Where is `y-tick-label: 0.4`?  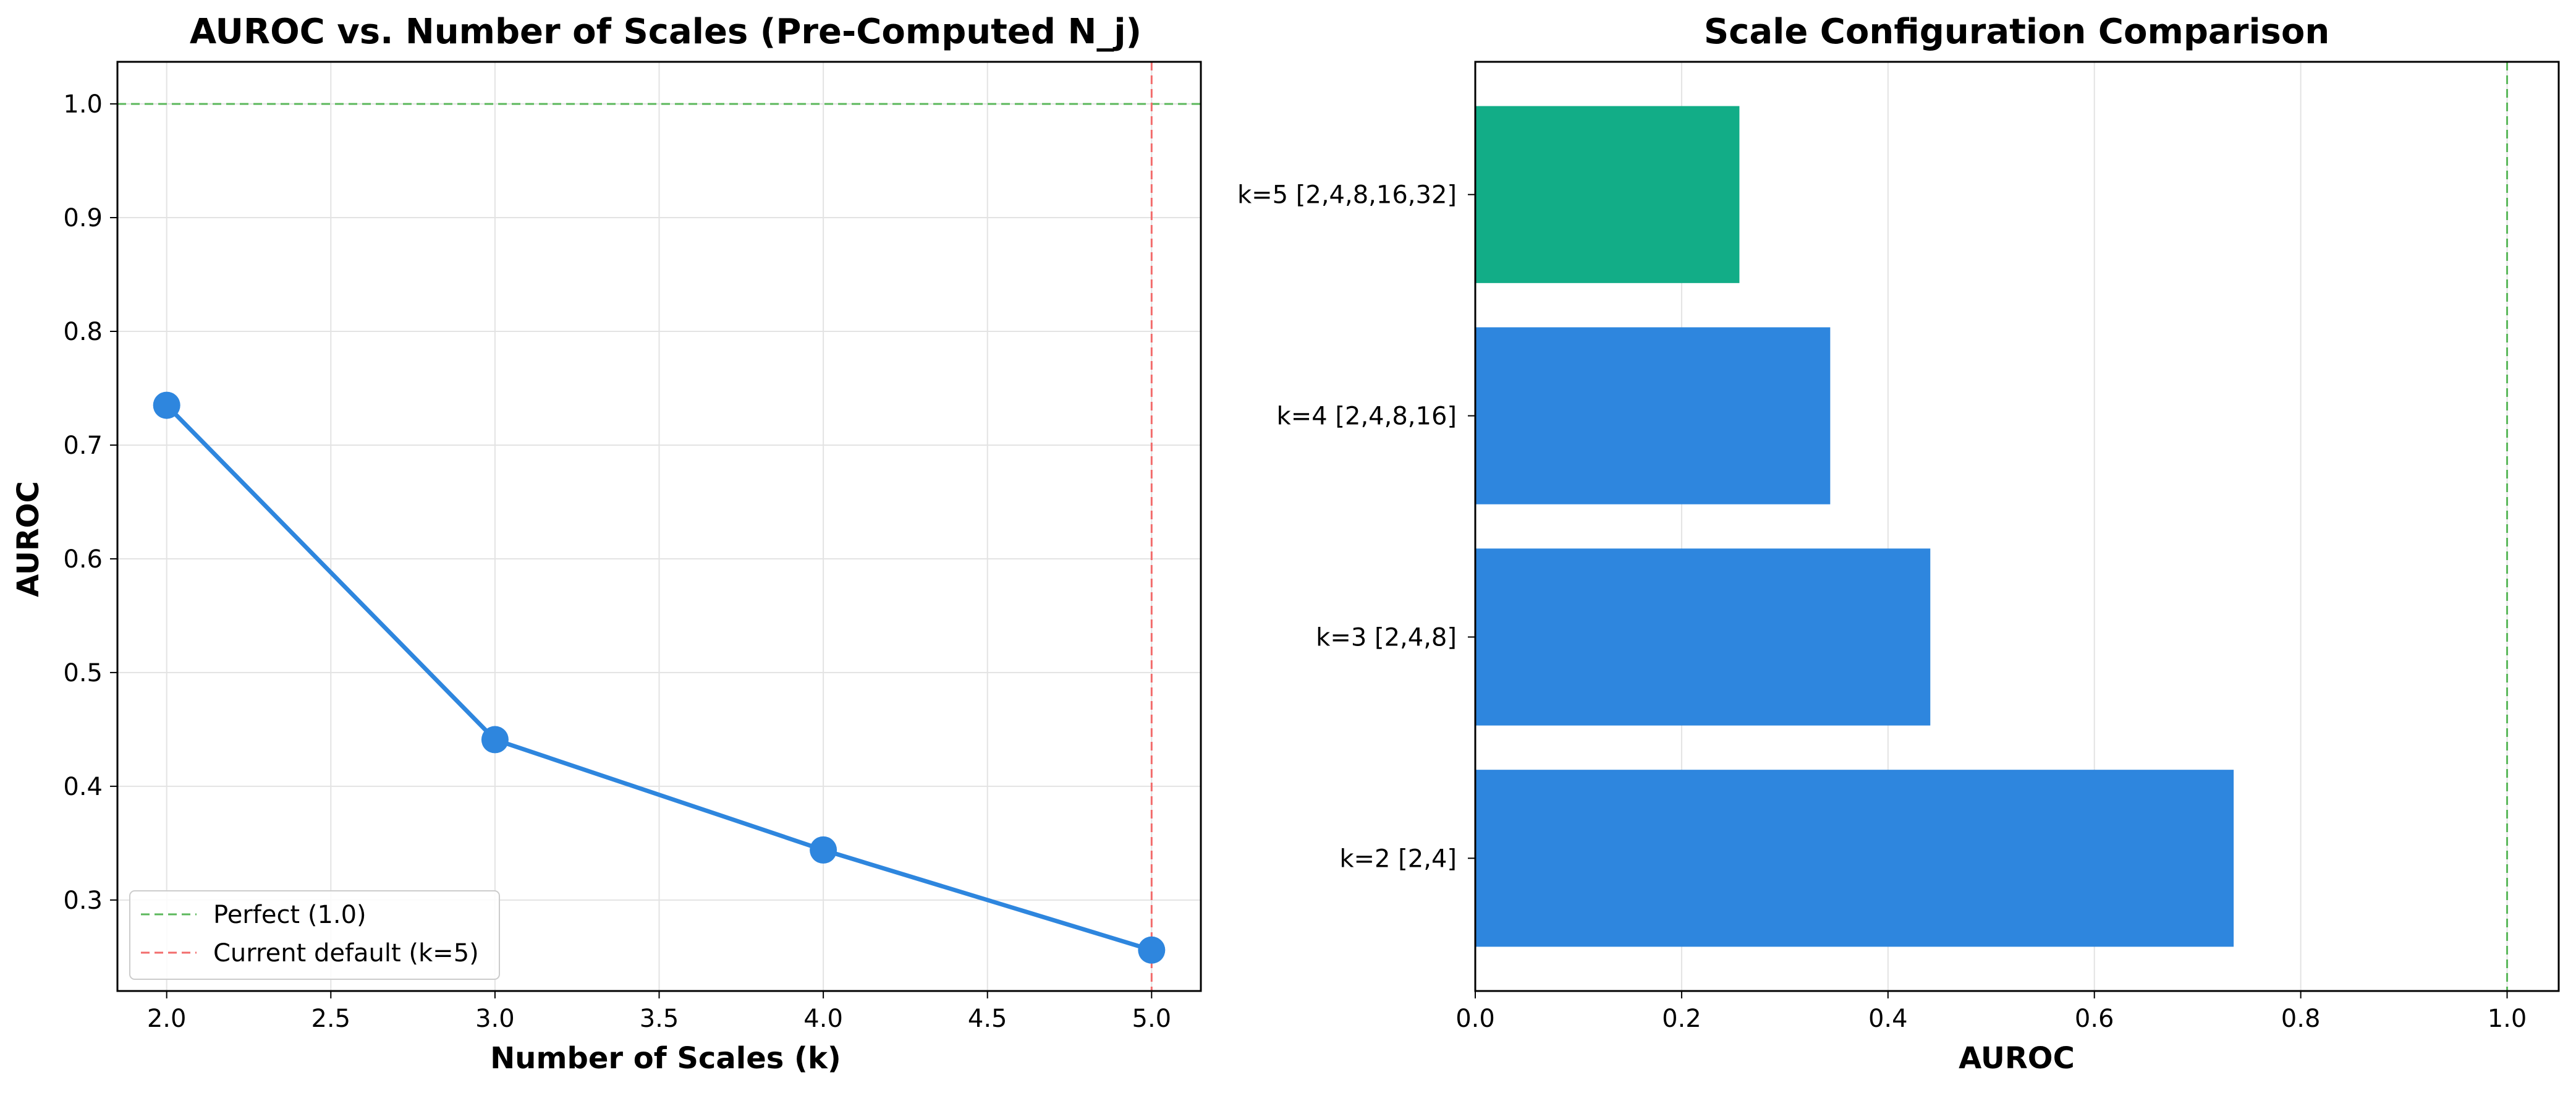
y-tick-label: 0.4 is located at coordinates (83, 787).